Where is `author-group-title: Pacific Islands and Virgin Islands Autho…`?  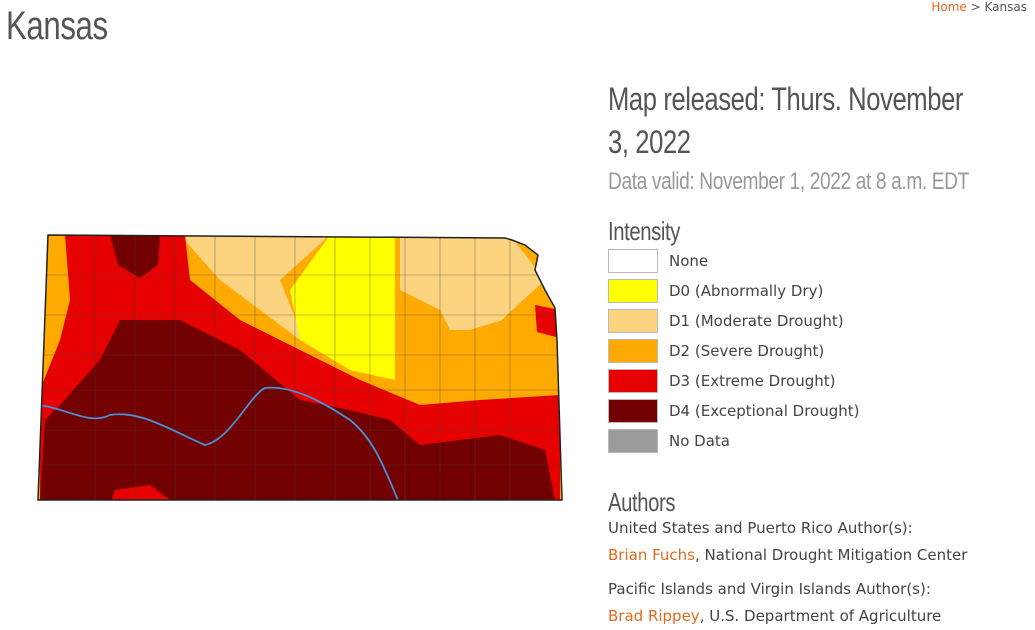
author-group-title: Pacific Islands and Virgin Islands Autho… is located at coordinates (769, 589).